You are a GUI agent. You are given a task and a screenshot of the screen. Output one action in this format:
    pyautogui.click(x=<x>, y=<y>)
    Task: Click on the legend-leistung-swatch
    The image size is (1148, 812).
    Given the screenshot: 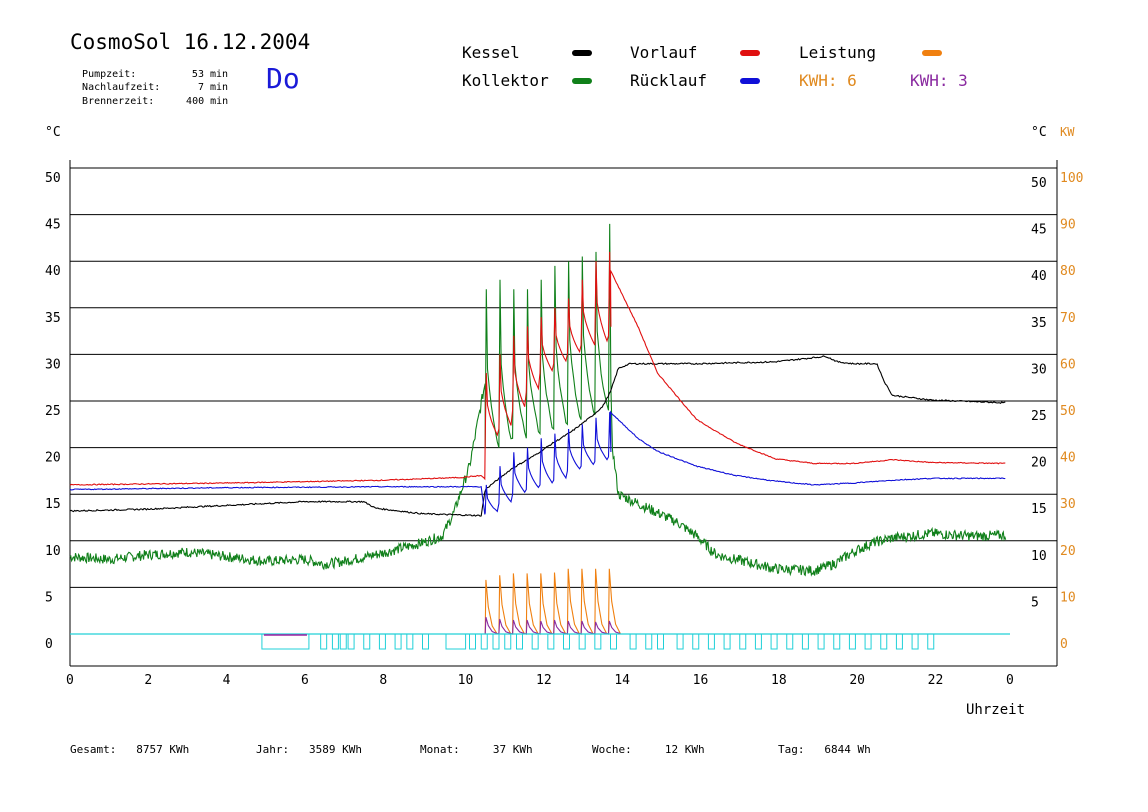 What is the action you would take?
    pyautogui.click(x=932, y=53)
    